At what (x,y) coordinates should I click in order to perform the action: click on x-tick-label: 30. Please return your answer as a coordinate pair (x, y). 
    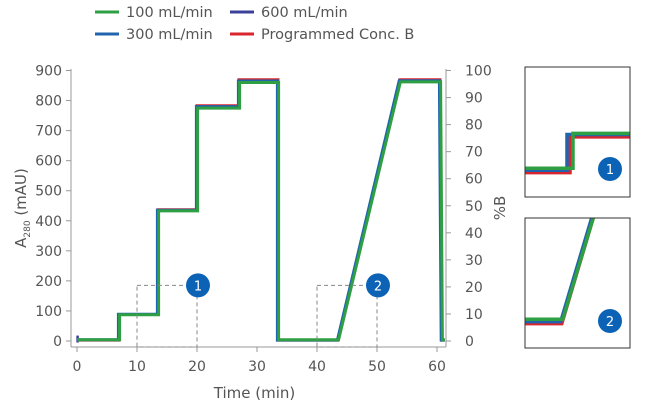
    Looking at the image, I should click on (257, 367).